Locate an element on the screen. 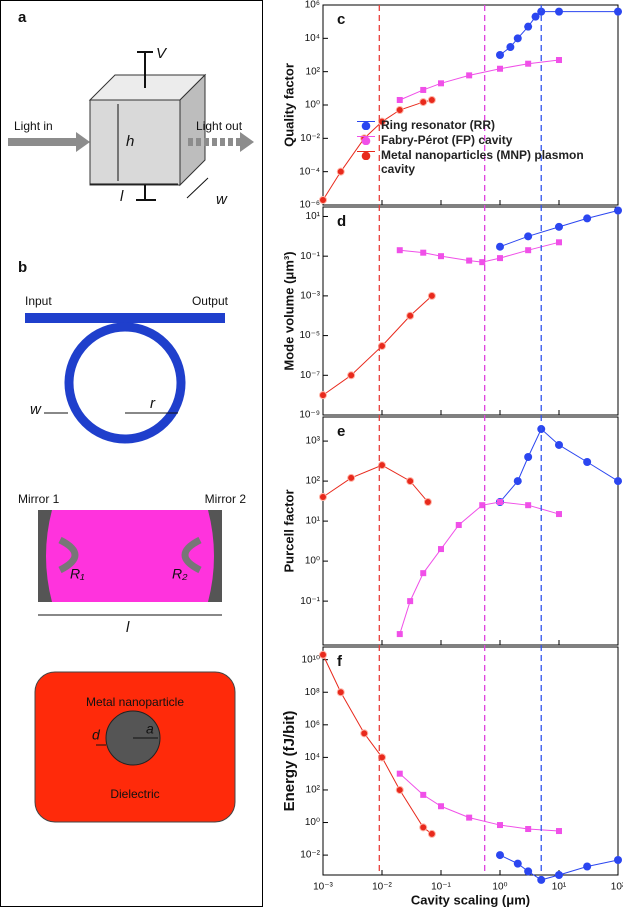 This screenshot has width=623, height=907. mirror-label: Mirror 1 is located at coordinates (39, 499).